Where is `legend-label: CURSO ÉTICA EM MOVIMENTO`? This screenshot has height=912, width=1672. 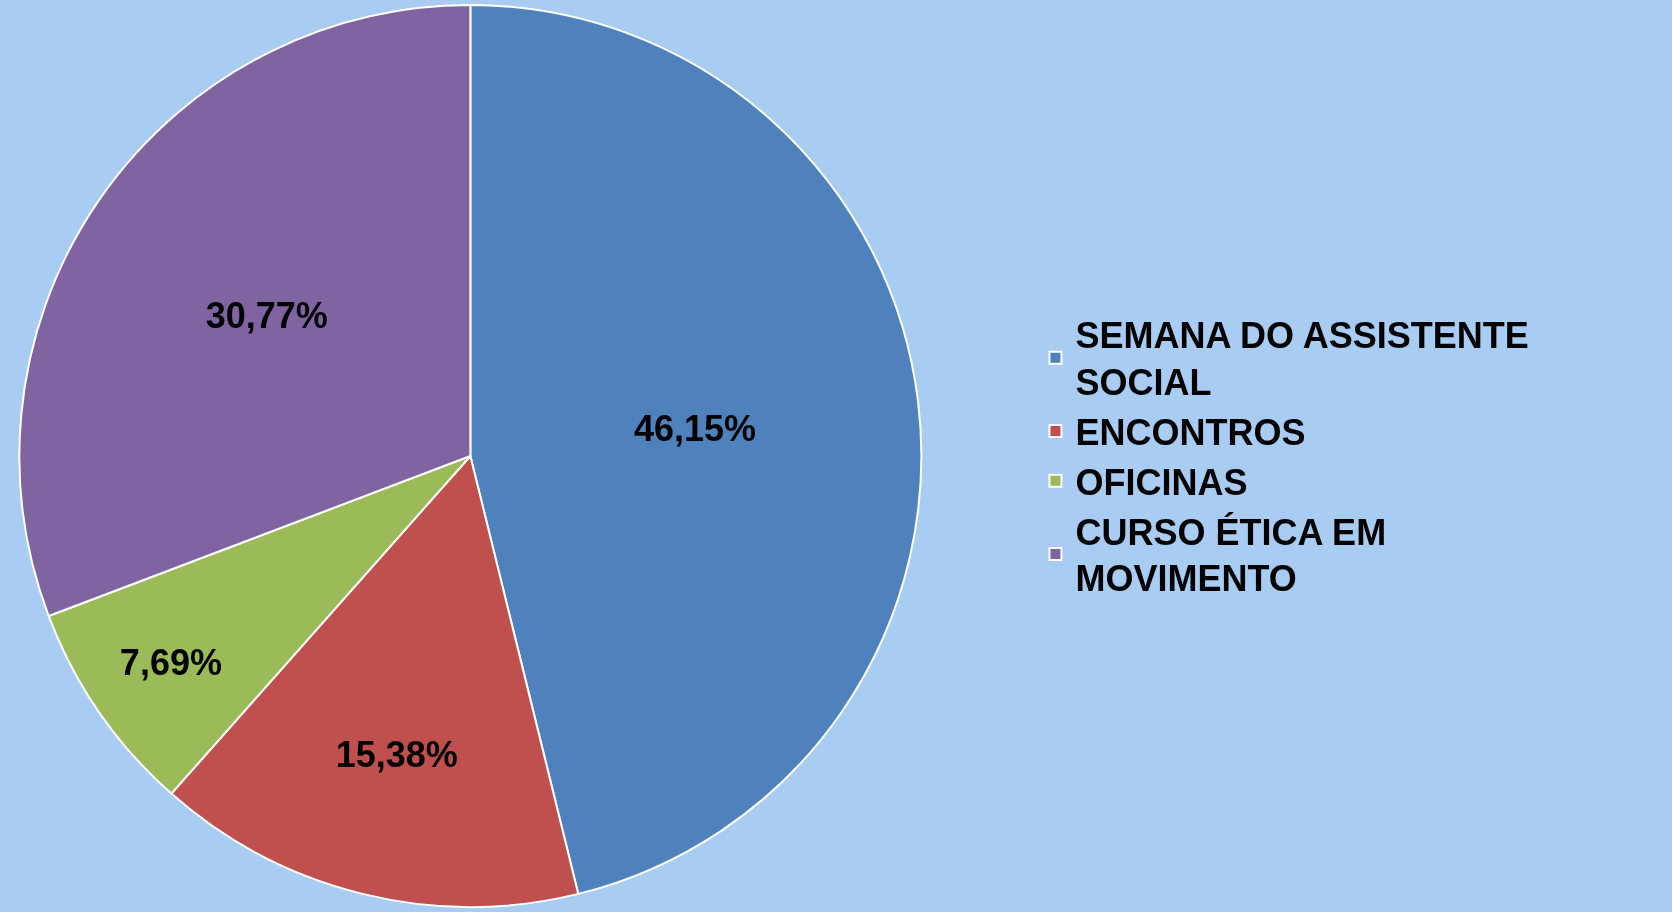
legend-label: CURSO ÉTICA EM MOVIMENTO is located at coordinates (1231, 555).